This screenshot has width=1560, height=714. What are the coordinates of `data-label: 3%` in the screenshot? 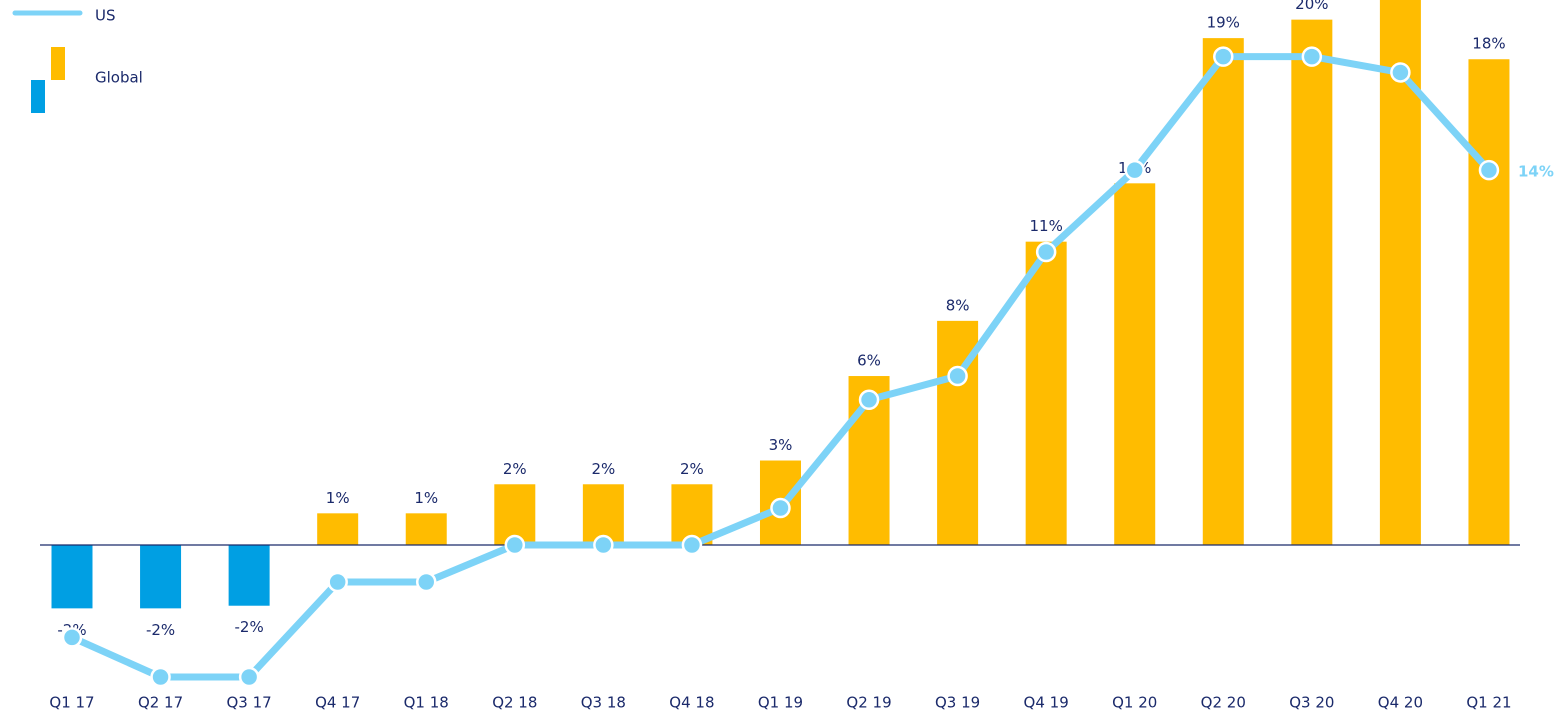 It's located at (781, 445).